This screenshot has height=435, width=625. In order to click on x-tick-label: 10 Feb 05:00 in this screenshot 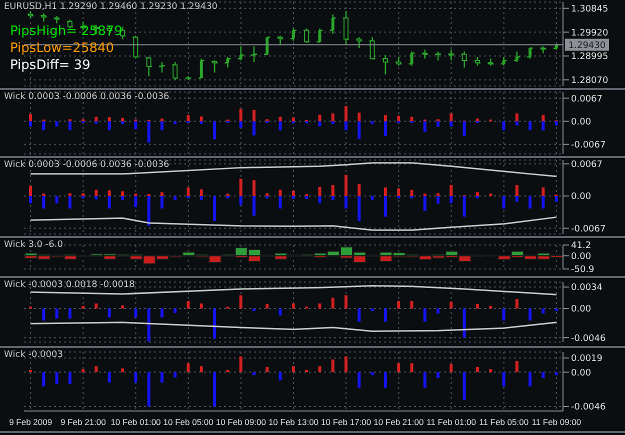, I will do `click(188, 422)`.